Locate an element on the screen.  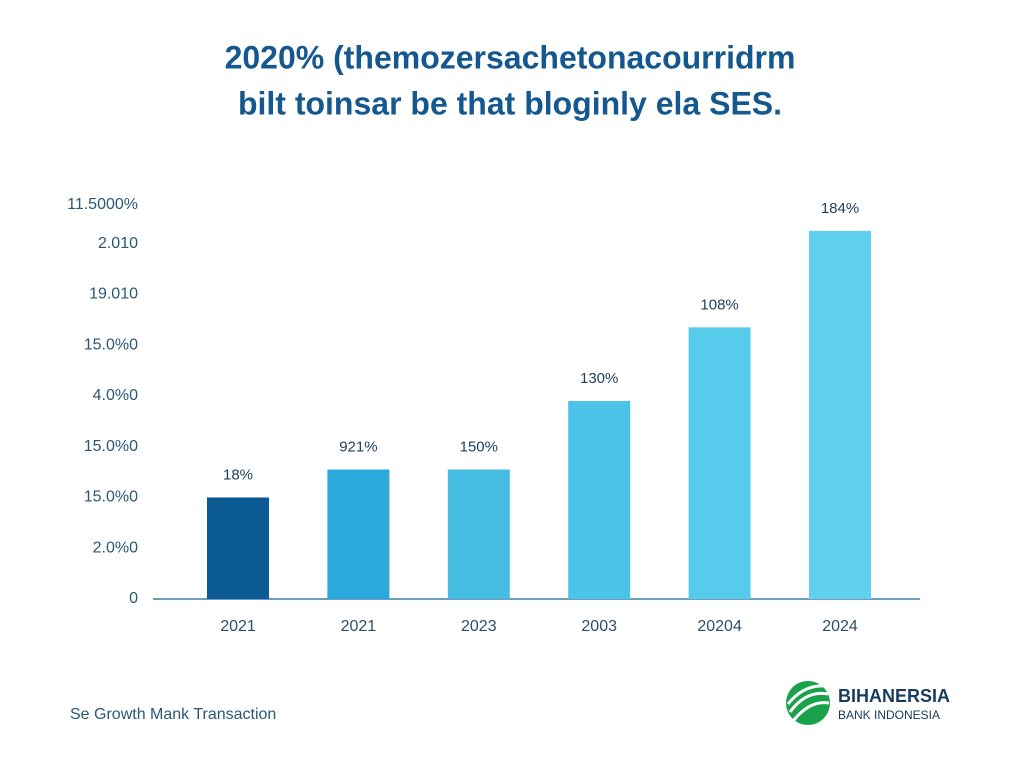
value-label: 130% is located at coordinates (599, 378).